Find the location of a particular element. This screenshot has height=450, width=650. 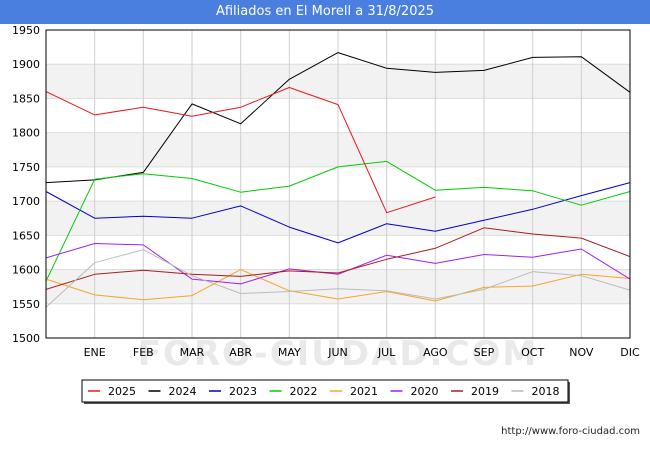

series-line-2019 is located at coordinates (338, 258).